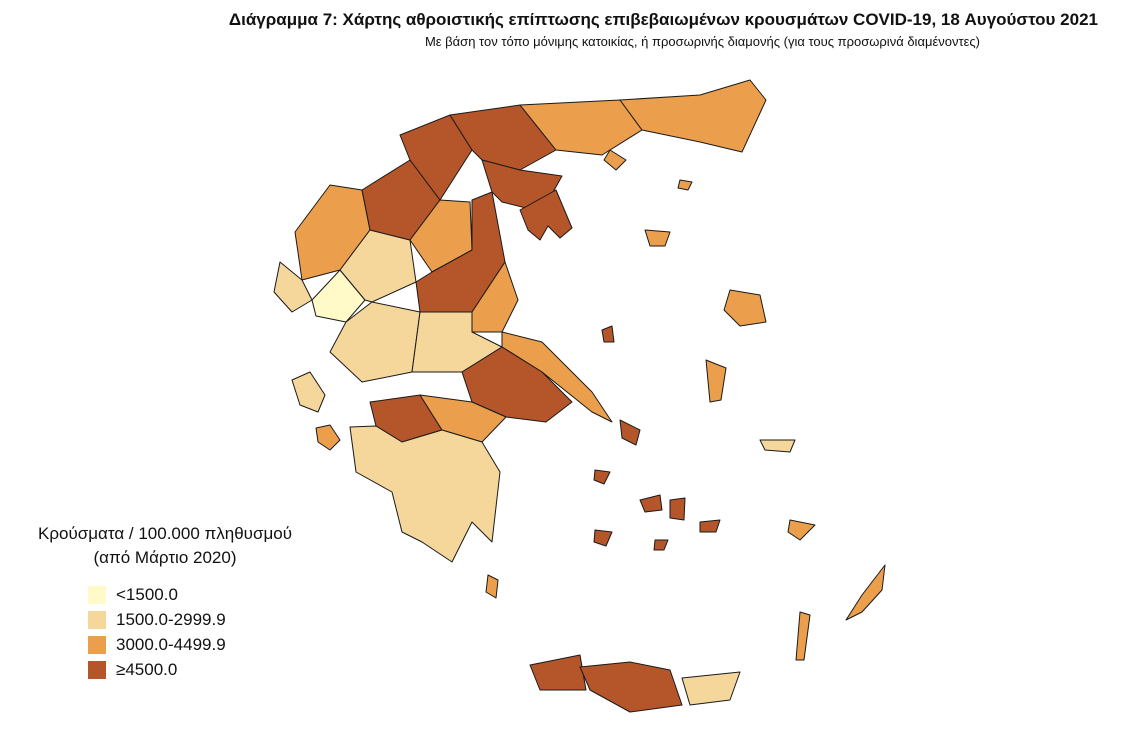  I want to click on legend-label: ≥4500.0, so click(147, 669).